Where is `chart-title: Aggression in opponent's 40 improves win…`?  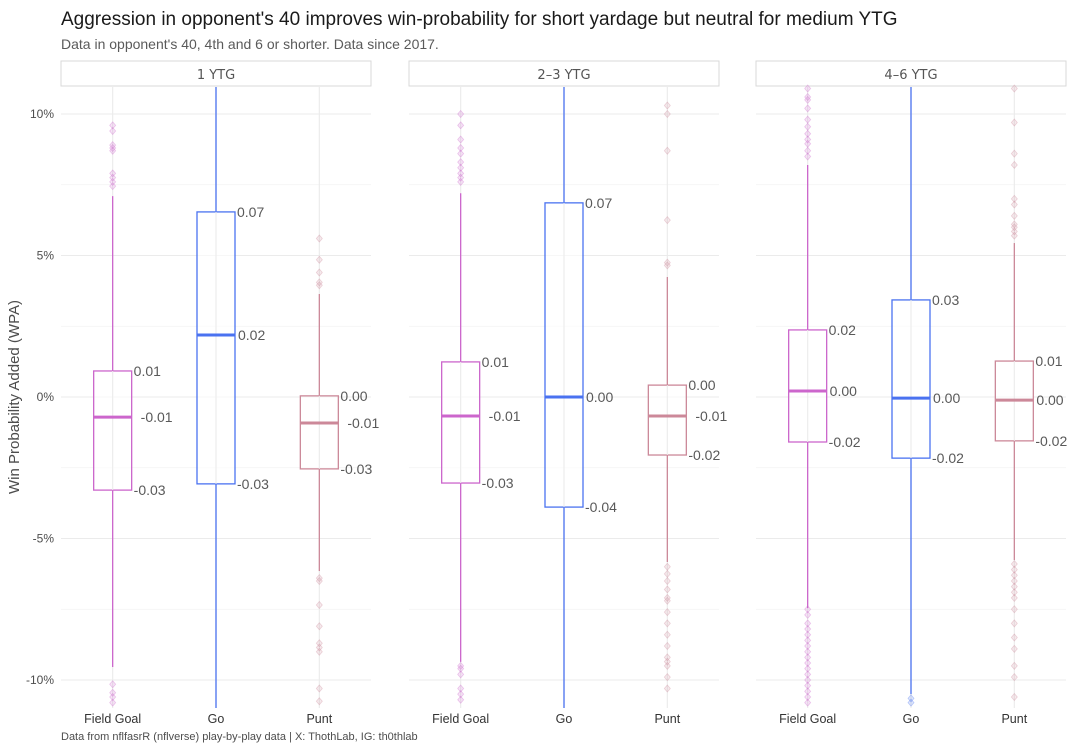 chart-title: Aggression in opponent's 40 improves win… is located at coordinates (479, 19).